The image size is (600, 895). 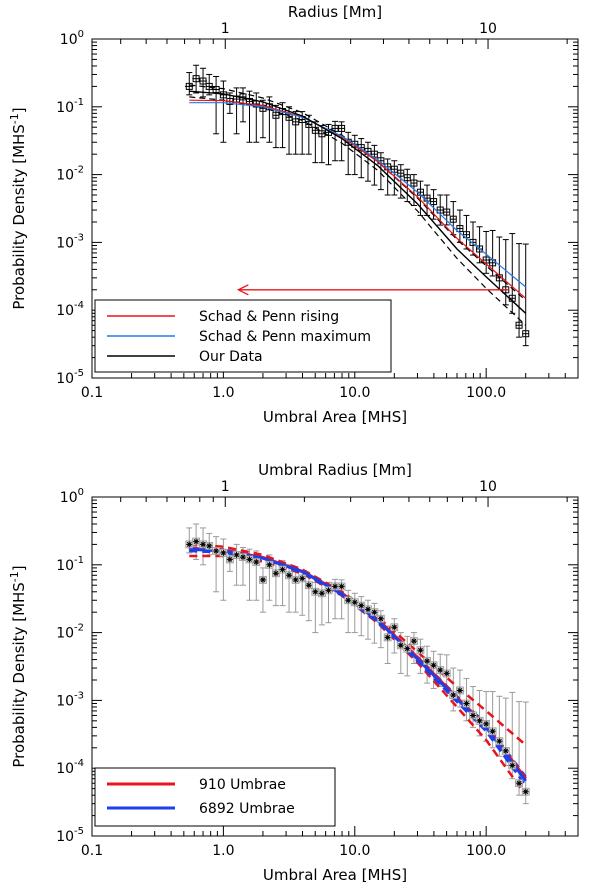 I want to click on top-axis-label: Radius [Mm], so click(x=335, y=12).